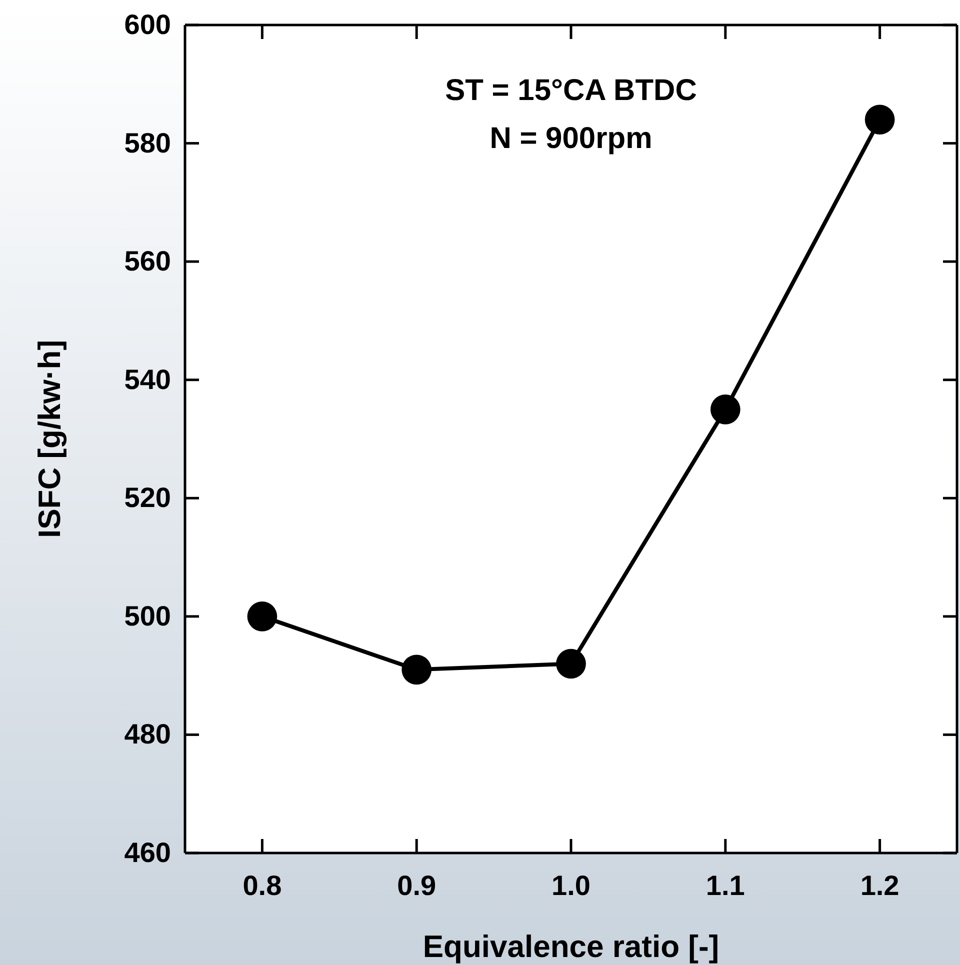 The height and width of the screenshot is (965, 960). Describe the element at coordinates (147, 261) in the screenshot. I see `y-tick-label: 560` at that location.